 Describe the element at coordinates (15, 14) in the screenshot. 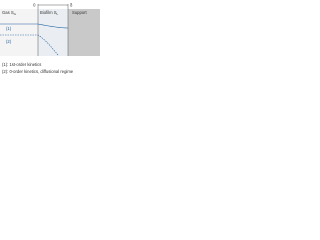

I see `region-subscript: G` at that location.